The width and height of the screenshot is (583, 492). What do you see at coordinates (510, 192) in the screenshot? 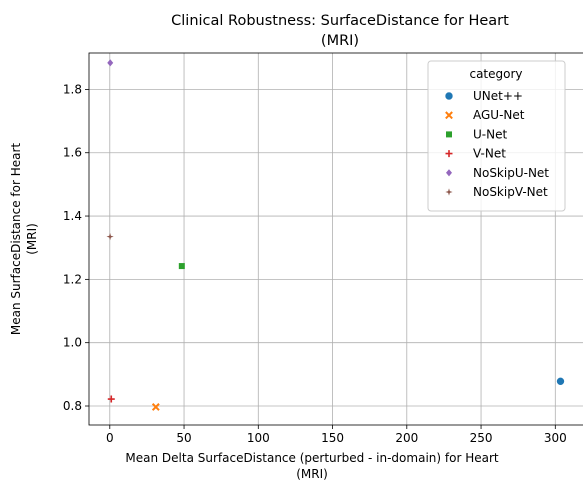
I see `legend-entry-label: NoSkipV-Net` at bounding box center [510, 192].